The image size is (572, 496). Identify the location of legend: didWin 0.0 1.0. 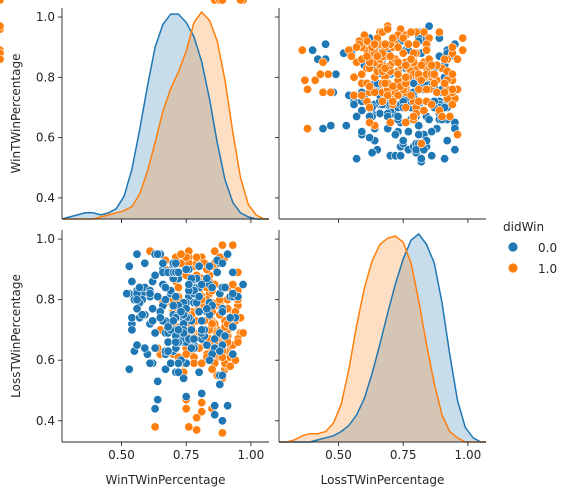
(530, 248).